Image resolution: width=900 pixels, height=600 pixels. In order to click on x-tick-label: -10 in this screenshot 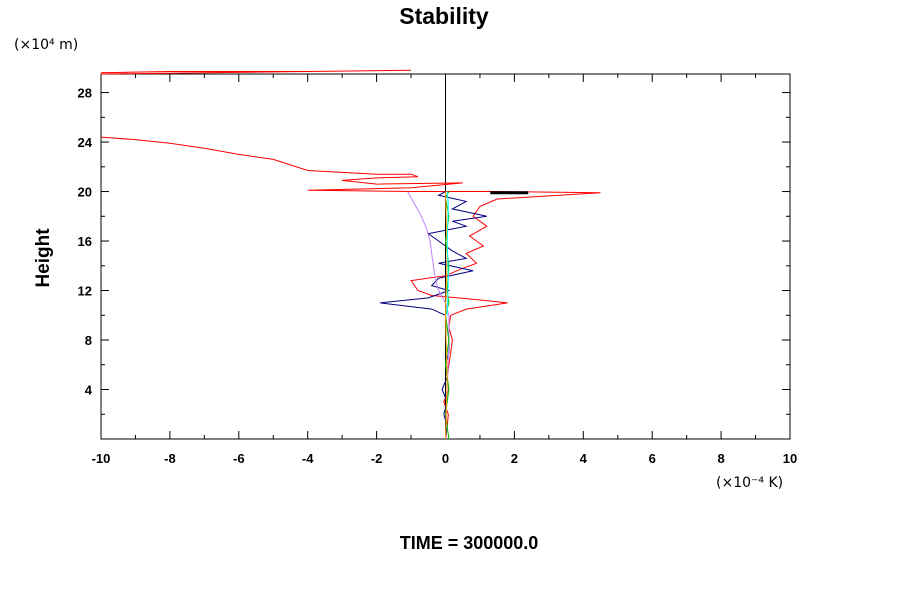, I will do `click(101, 458)`.